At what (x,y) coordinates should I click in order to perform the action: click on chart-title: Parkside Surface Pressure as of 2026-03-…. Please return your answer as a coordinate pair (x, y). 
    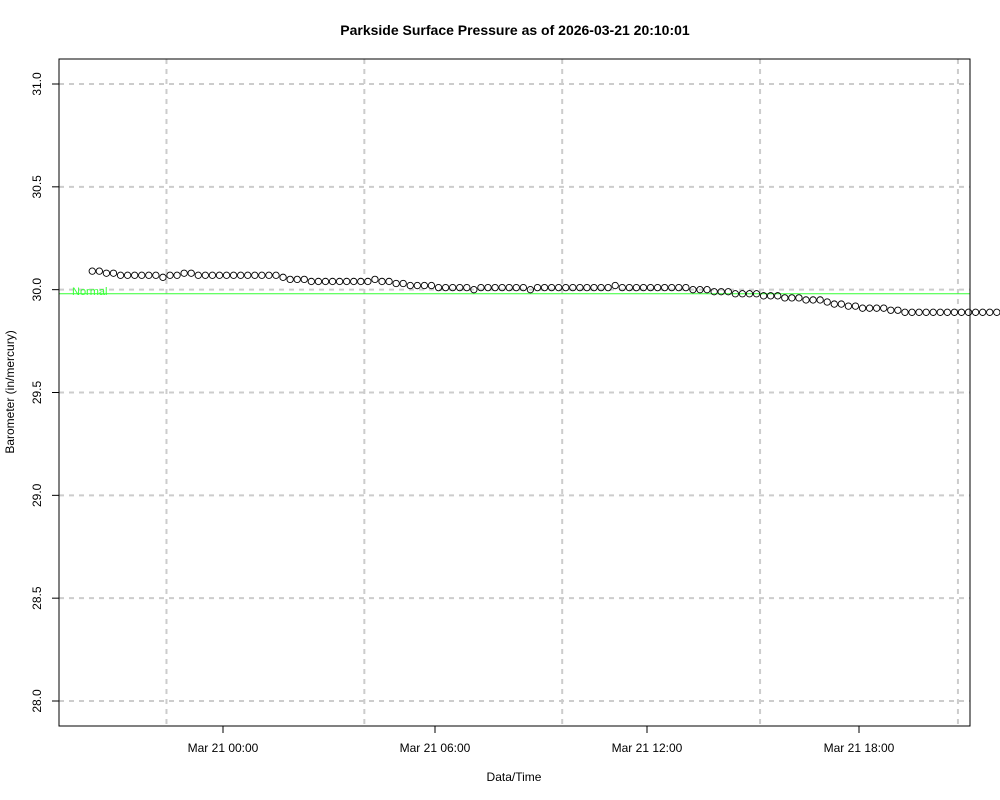
    Looking at the image, I should click on (515, 30).